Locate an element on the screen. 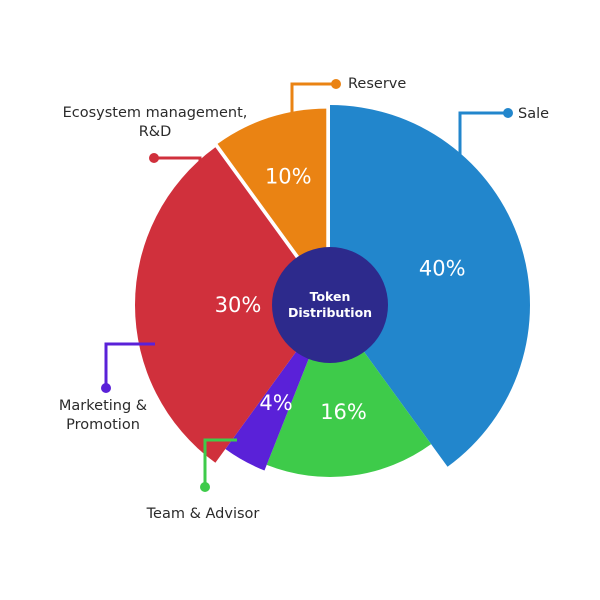 This screenshot has height=600, width=600. slice-value-label: 16% is located at coordinates (343, 412).